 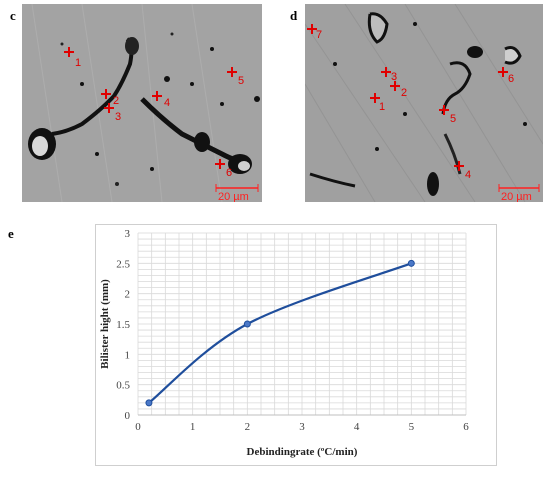 What do you see at coordinates (116, 101) in the screenshot?
I see `marker-c-2: 2` at bounding box center [116, 101].